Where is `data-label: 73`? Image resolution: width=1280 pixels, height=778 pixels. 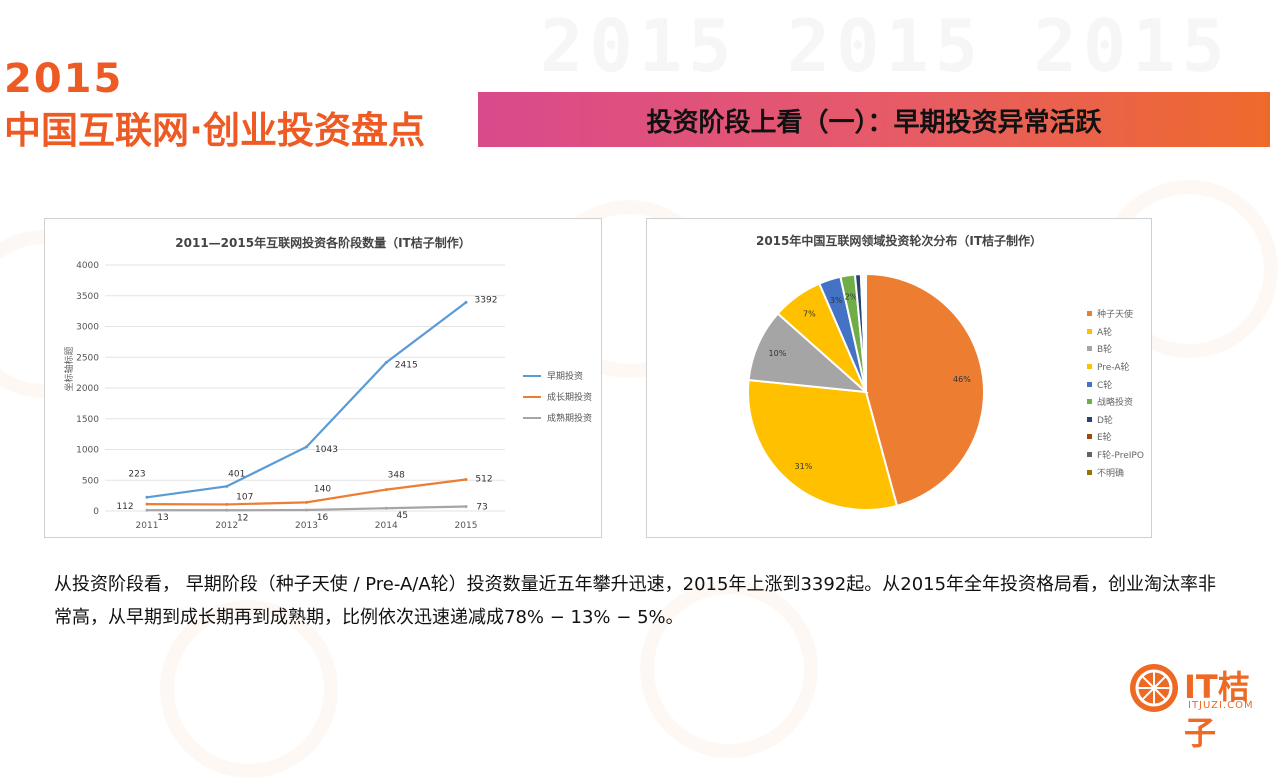 data-label: 73 is located at coordinates (481, 508).